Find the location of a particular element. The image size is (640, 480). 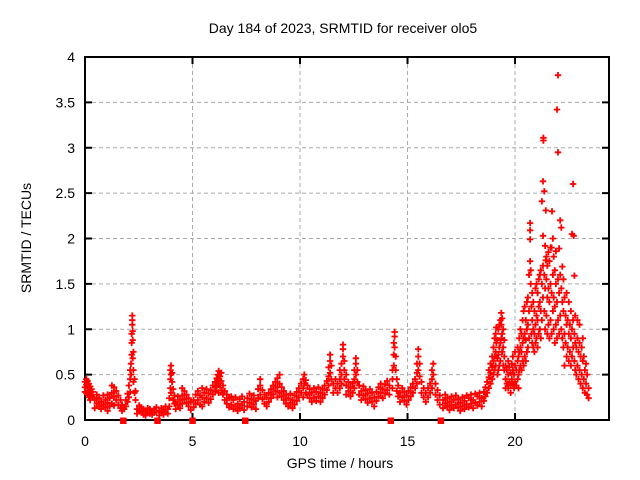

y-tick-label: 2.5 is located at coordinates (66, 193).